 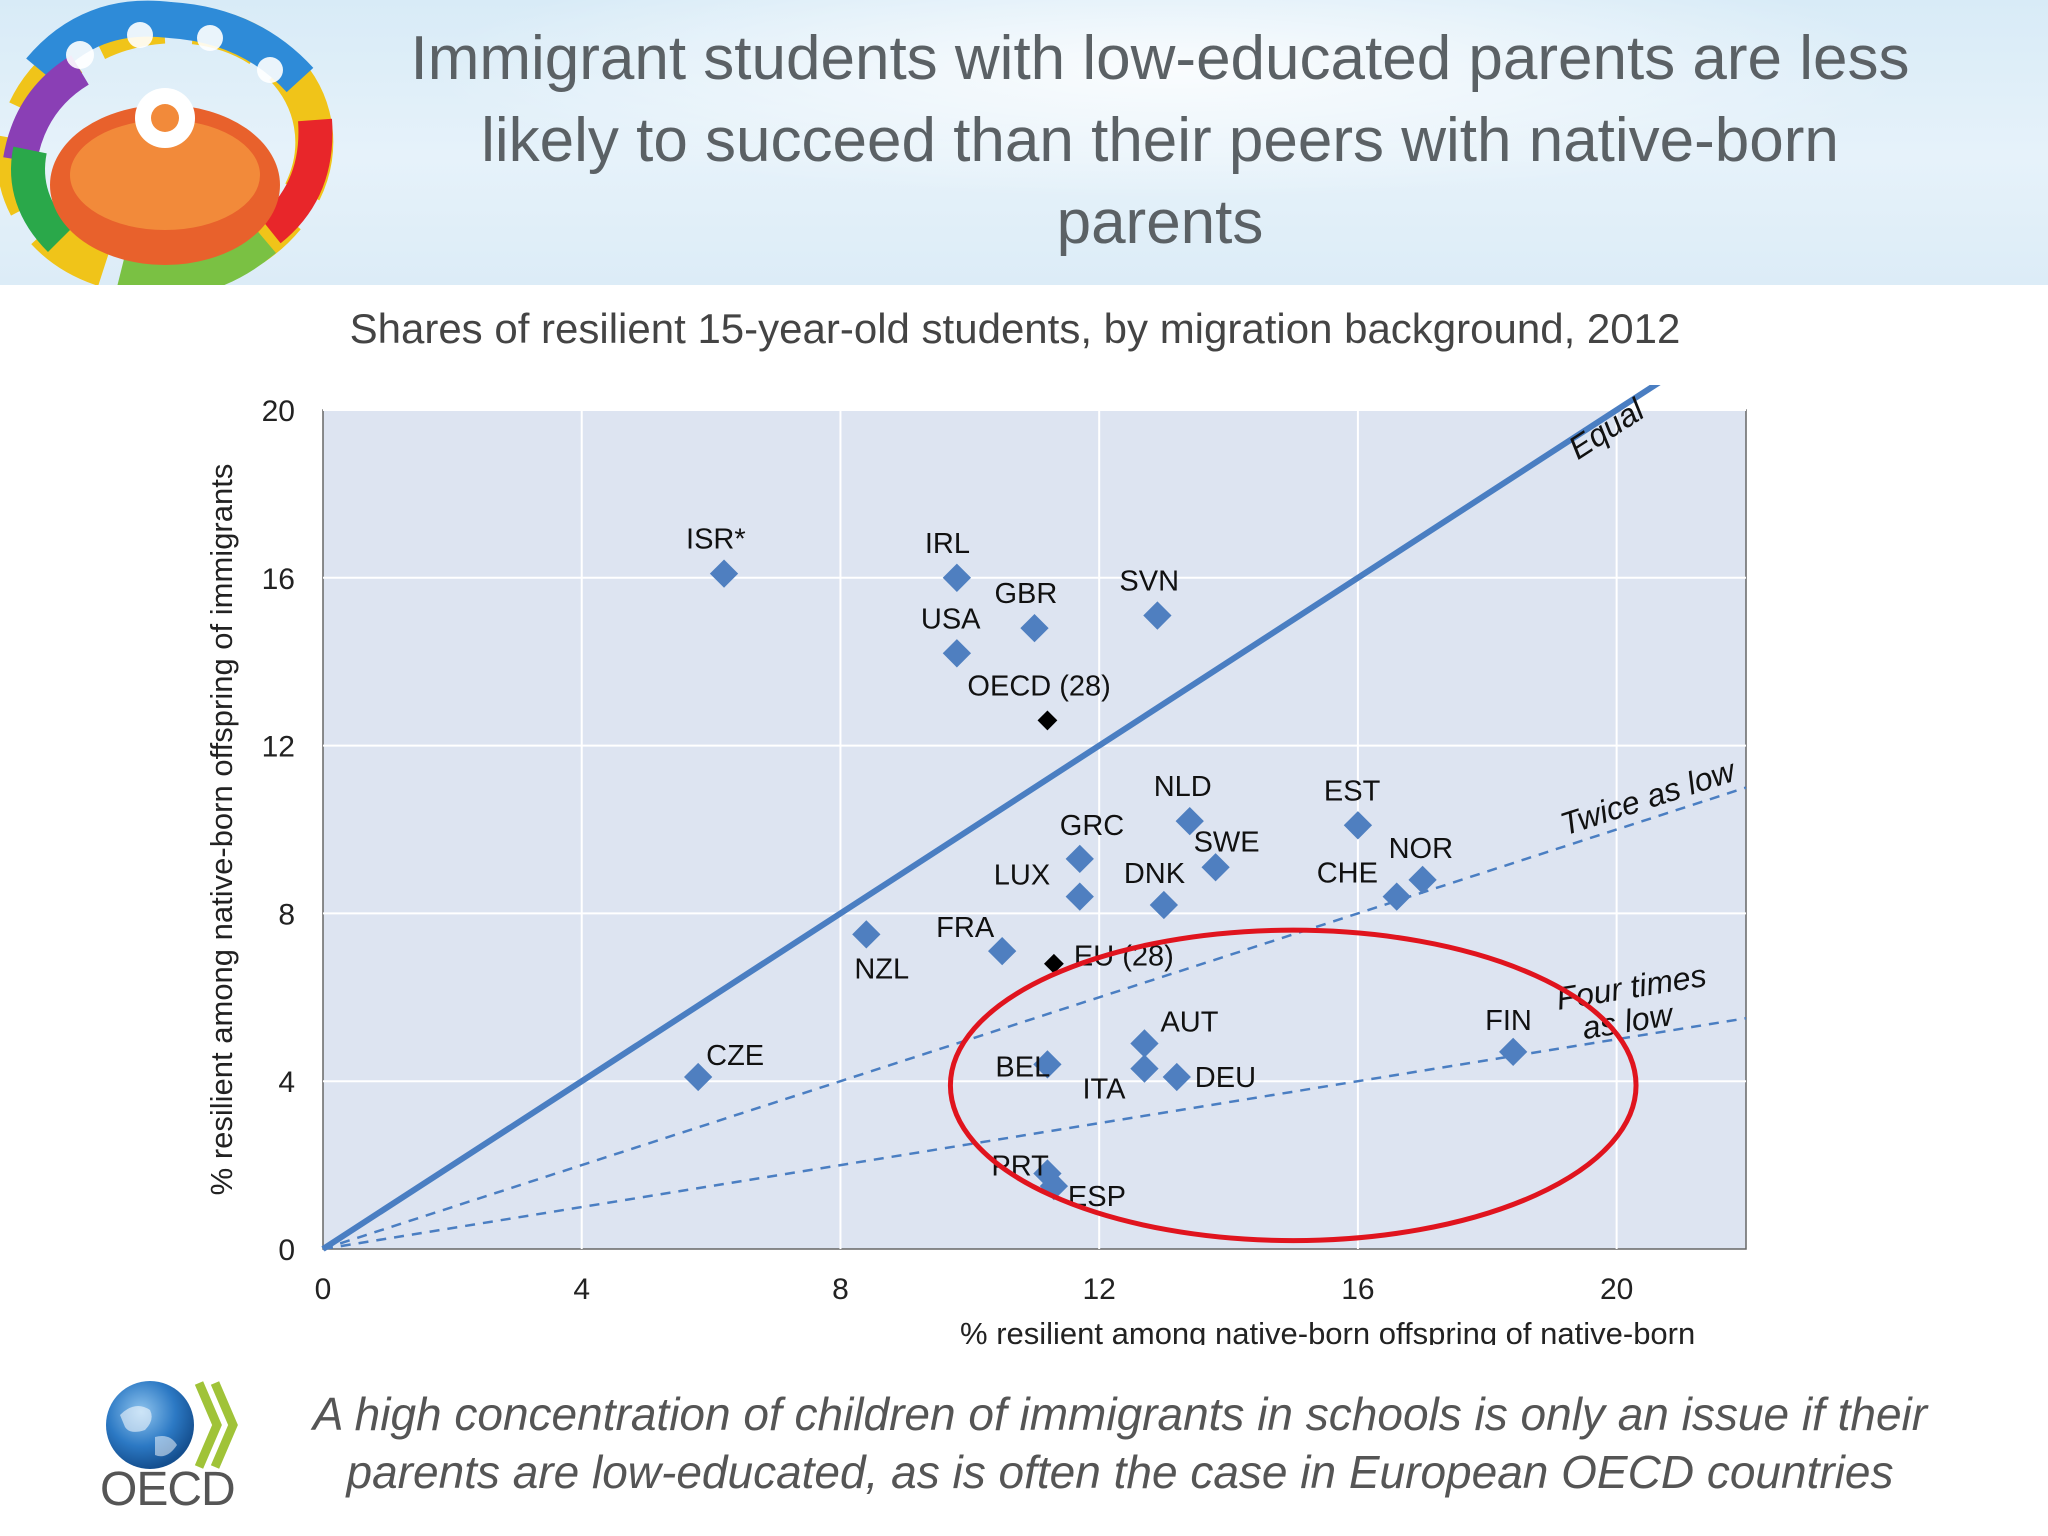 I want to click on point-label: SVN, so click(x=1149, y=582).